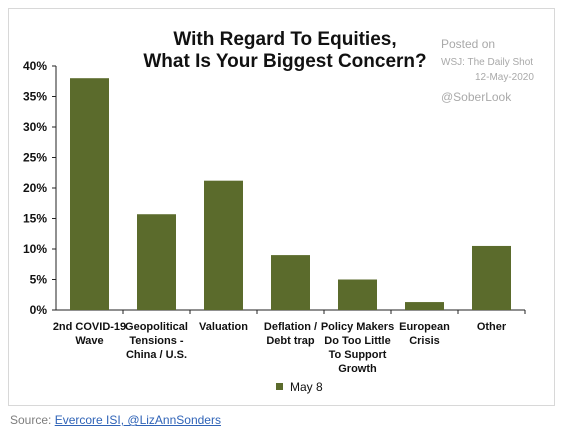 Image resolution: width=565 pixels, height=438 pixels. What do you see at coordinates (156, 355) in the screenshot?
I see `x-tick-label: China / U.S.` at bounding box center [156, 355].